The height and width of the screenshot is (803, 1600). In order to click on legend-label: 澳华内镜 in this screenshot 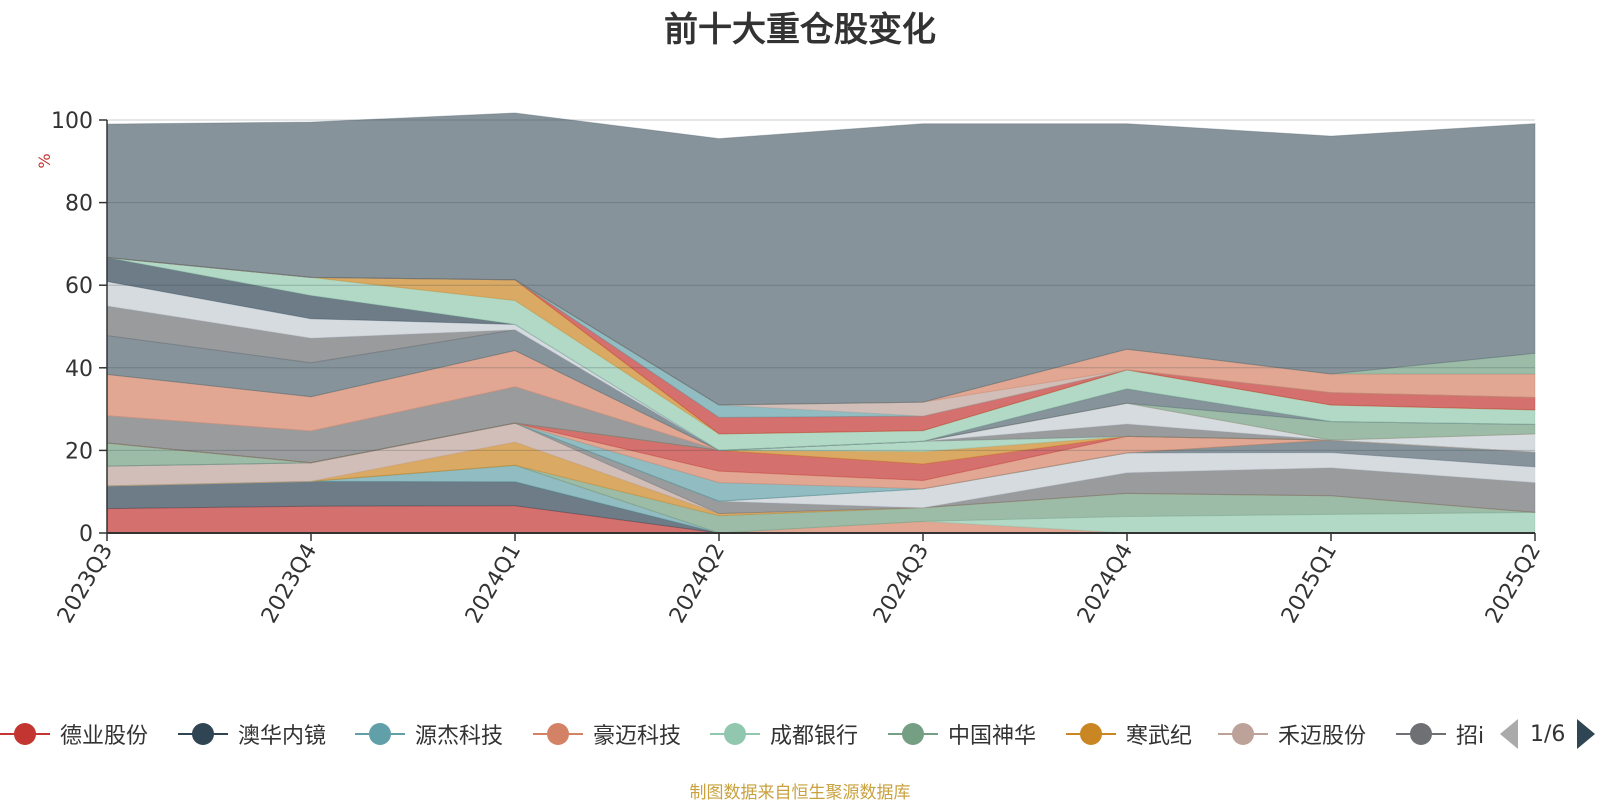, I will do `click(282, 736)`.